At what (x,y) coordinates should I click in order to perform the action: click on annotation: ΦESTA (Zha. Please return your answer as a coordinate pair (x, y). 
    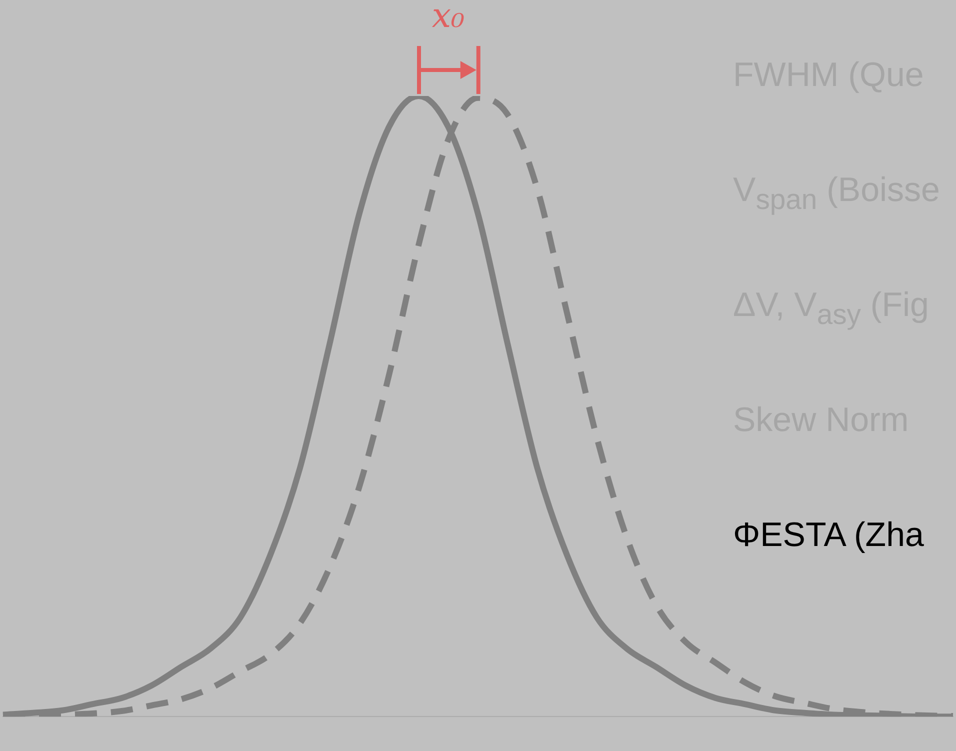
    Looking at the image, I should click on (828, 535).